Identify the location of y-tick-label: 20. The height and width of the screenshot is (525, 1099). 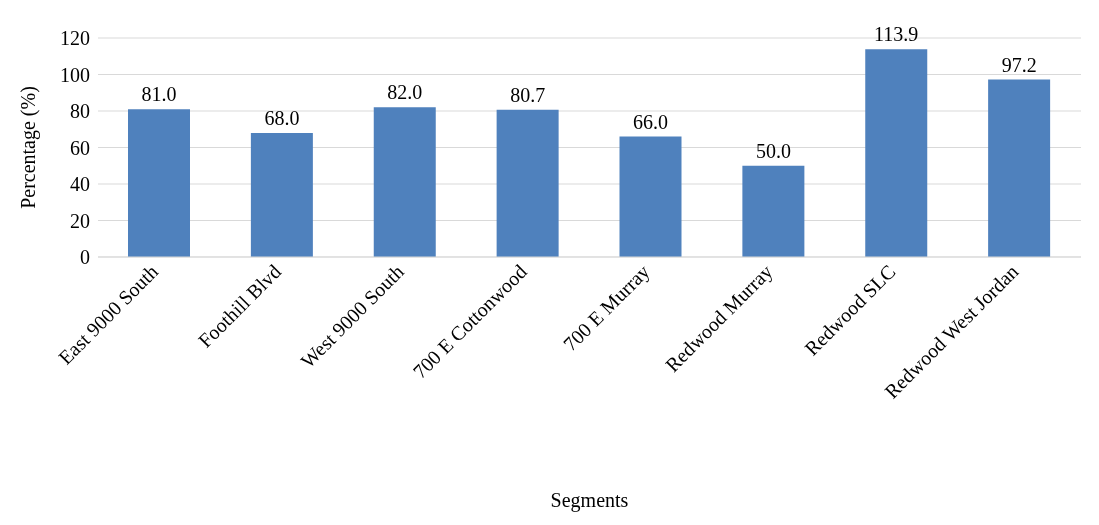
(80, 220).